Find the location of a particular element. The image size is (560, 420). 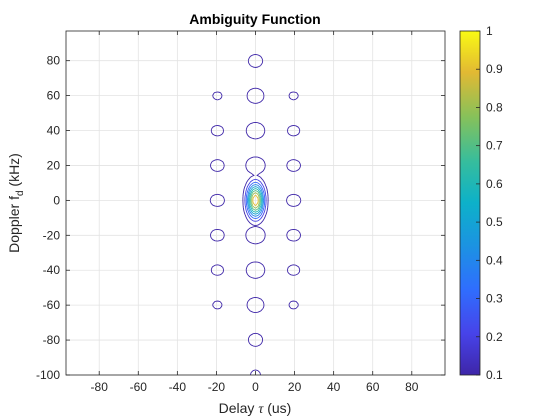

colorbar-tick-label: 0.5 is located at coordinates (494, 222).